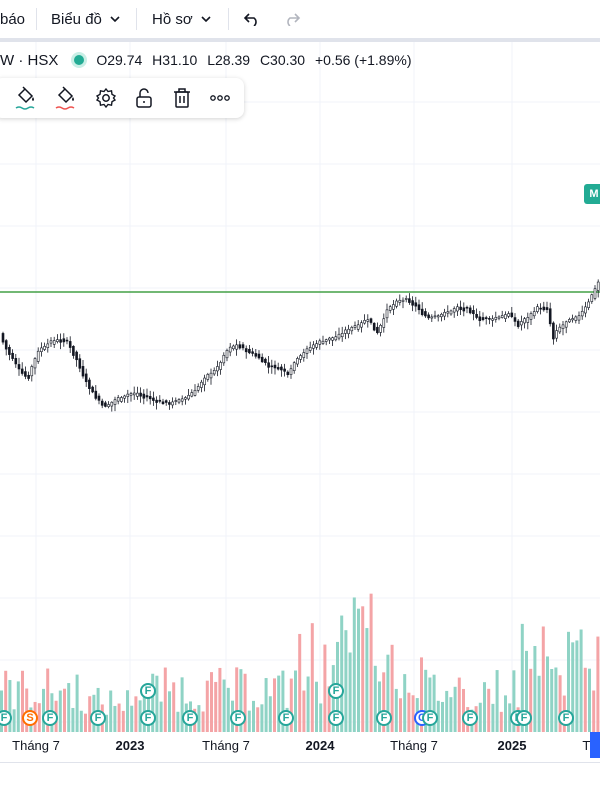 The height and width of the screenshot is (800, 600). I want to click on profile-menu-button: Hồ sơ, so click(181, 19).